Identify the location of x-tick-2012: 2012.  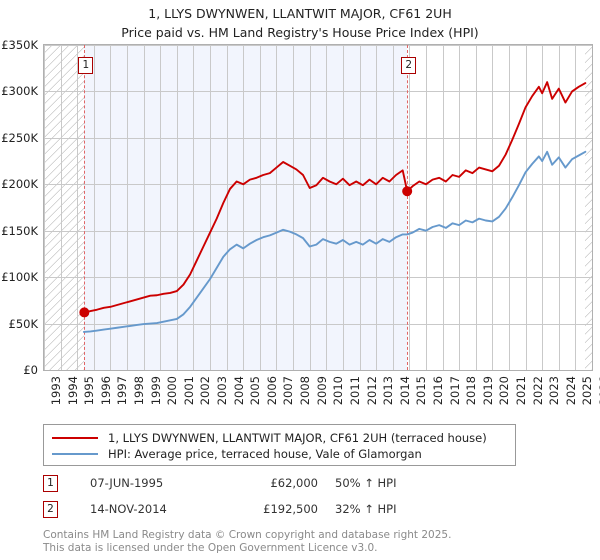
(371, 391).